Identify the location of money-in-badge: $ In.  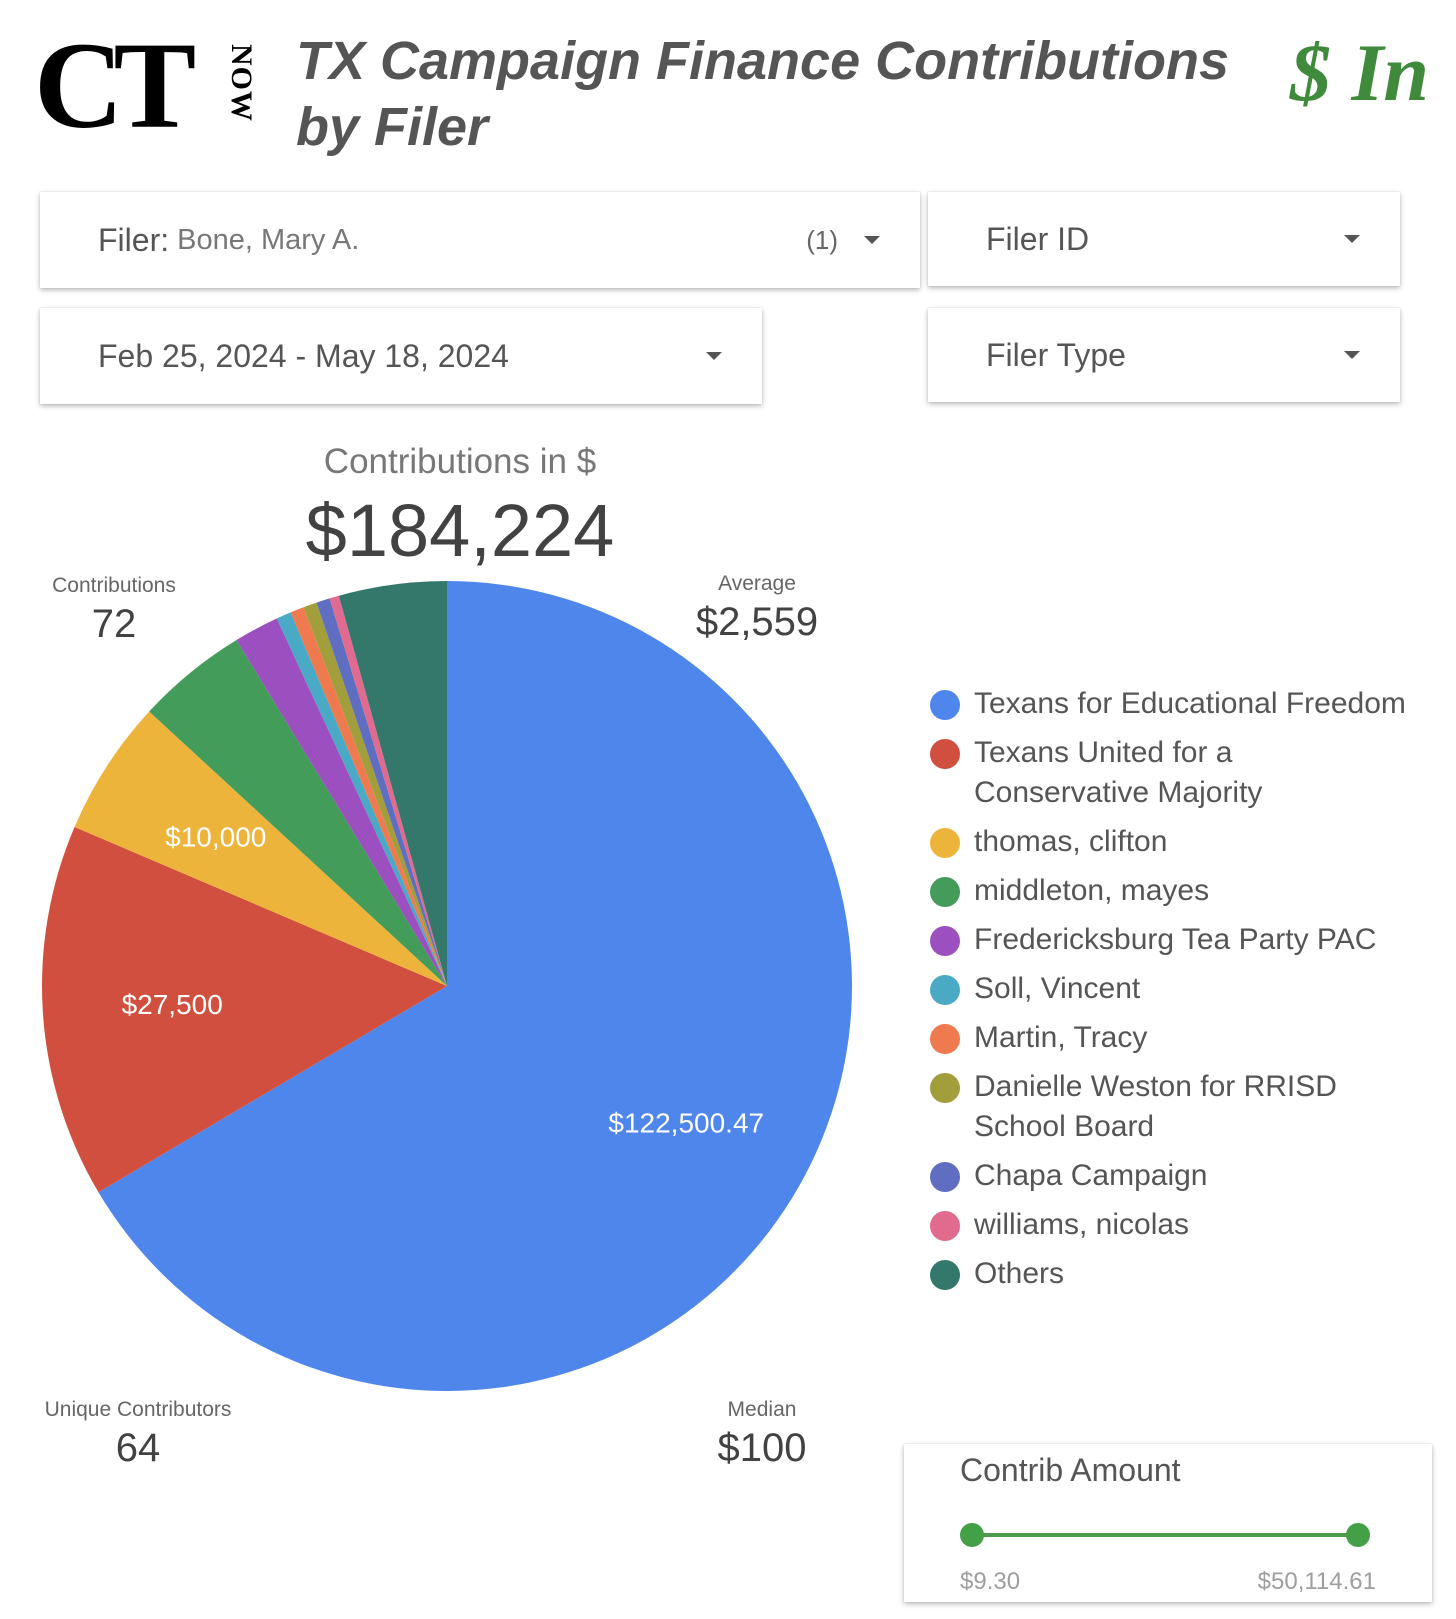
(1360, 72).